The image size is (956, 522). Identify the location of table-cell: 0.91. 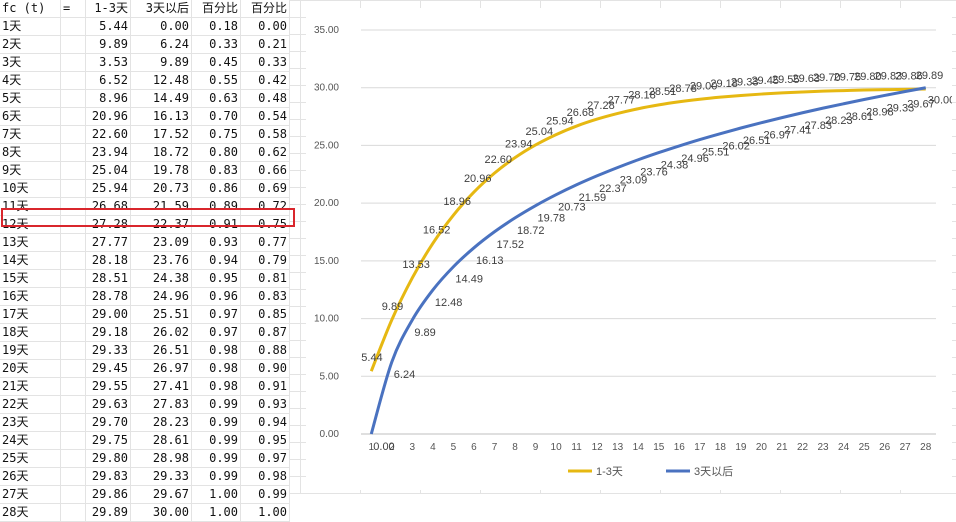
(265, 386).